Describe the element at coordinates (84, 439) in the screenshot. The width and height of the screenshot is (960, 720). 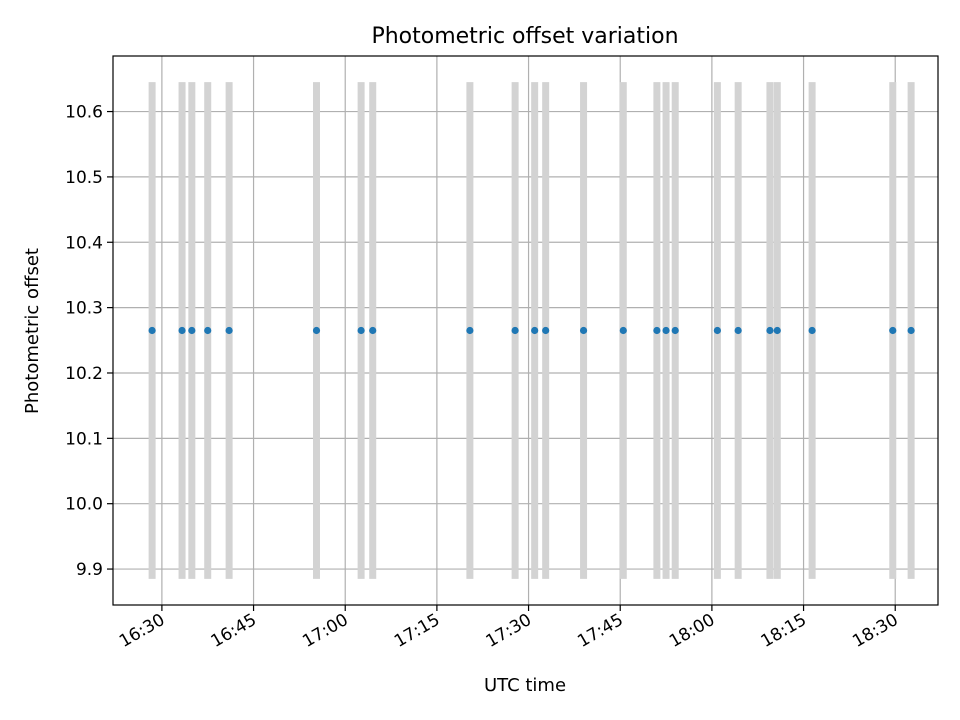
I see `y-tick-label: 10.1` at that location.